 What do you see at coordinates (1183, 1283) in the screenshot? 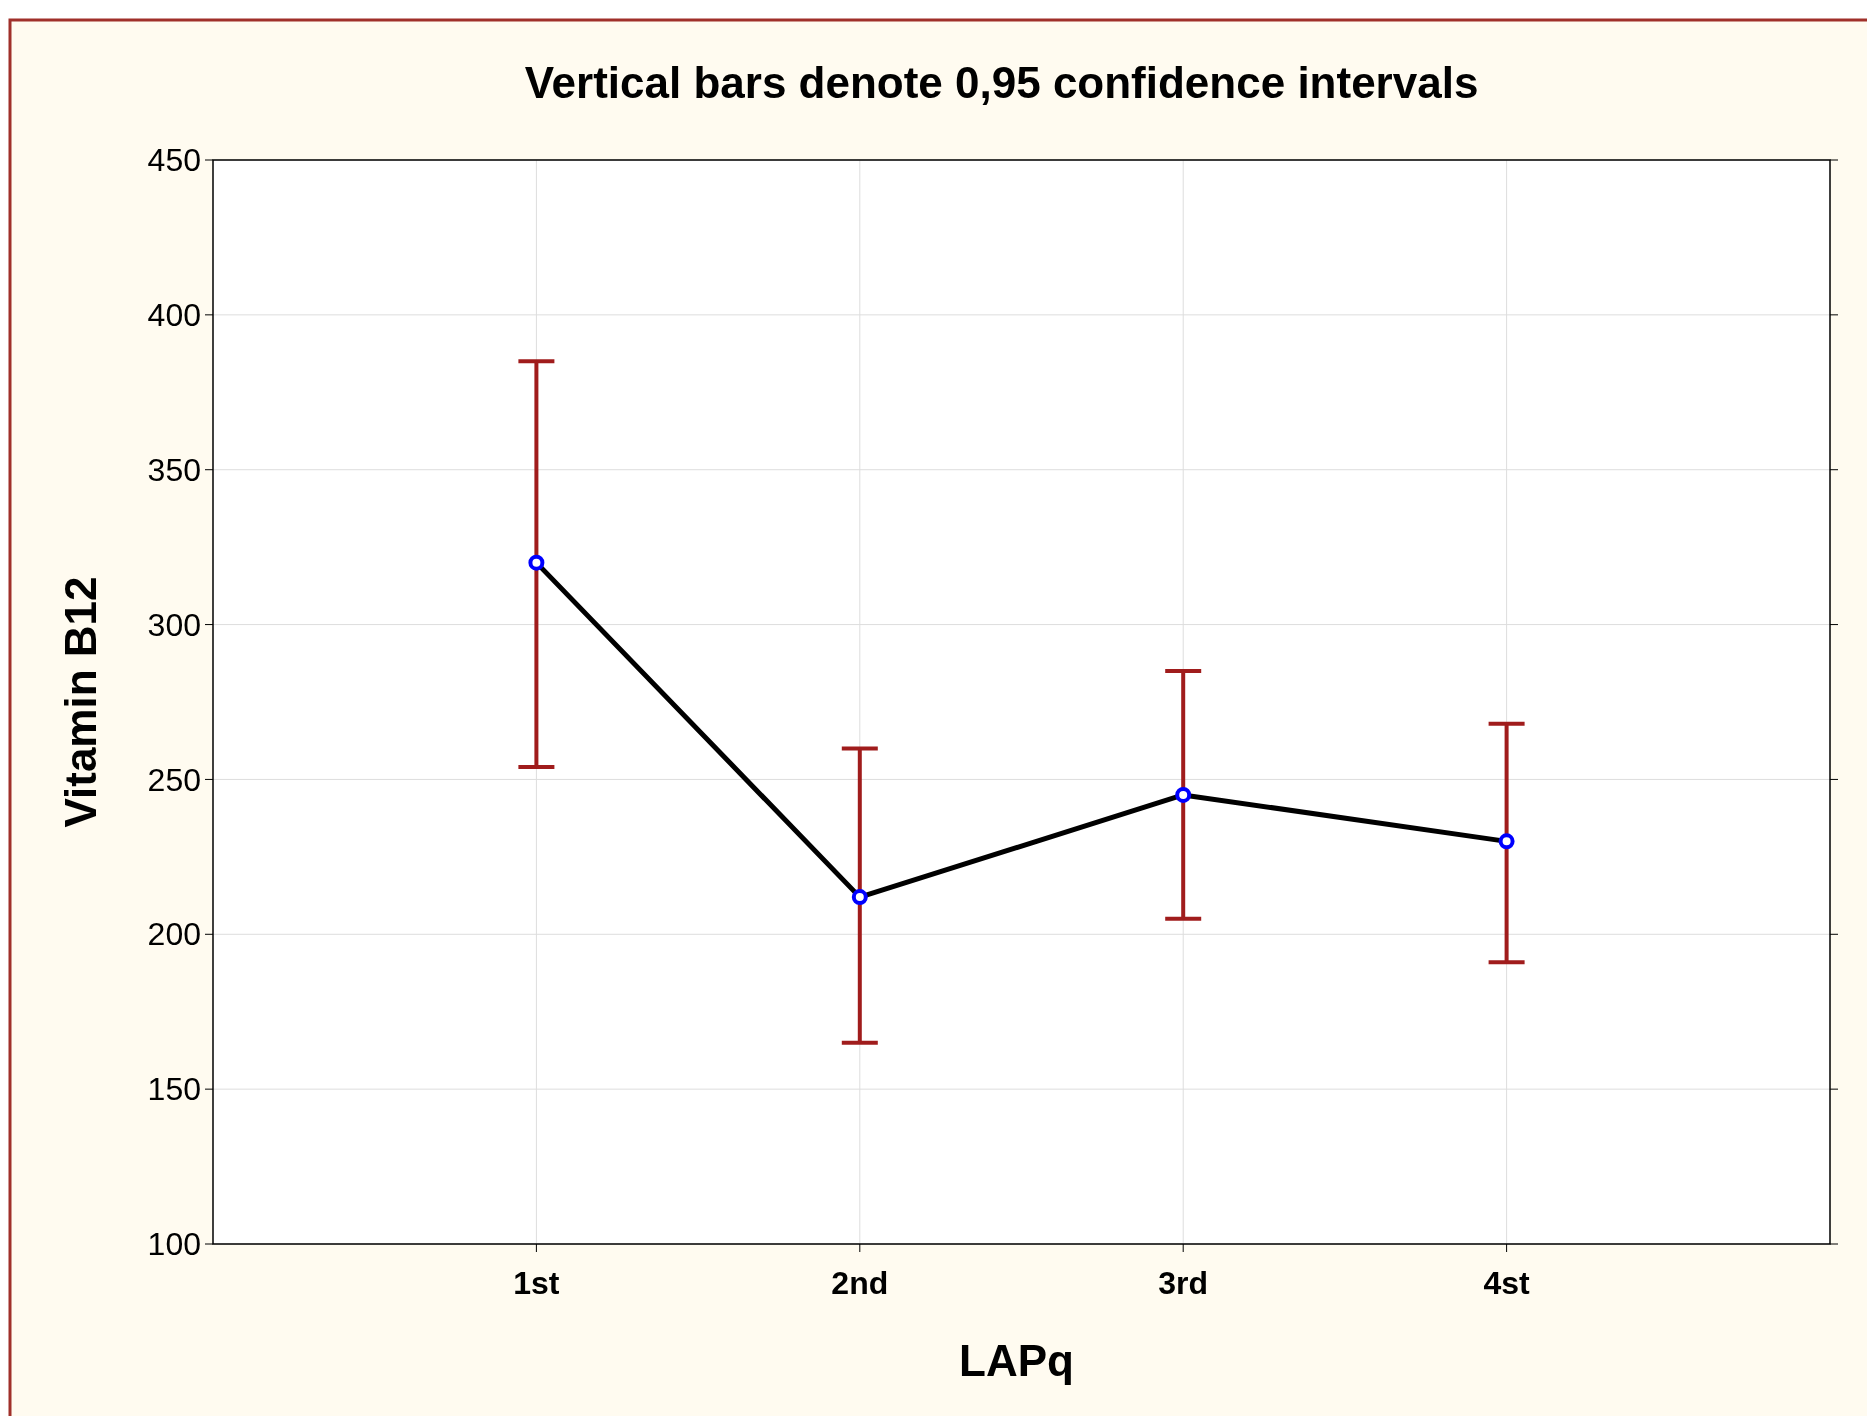
I see `x-tick-label: 3rd` at bounding box center [1183, 1283].